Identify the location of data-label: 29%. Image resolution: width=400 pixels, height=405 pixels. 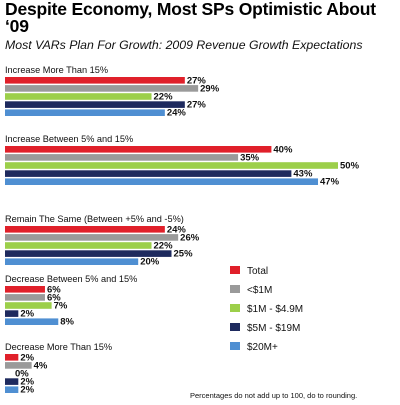
(210, 88).